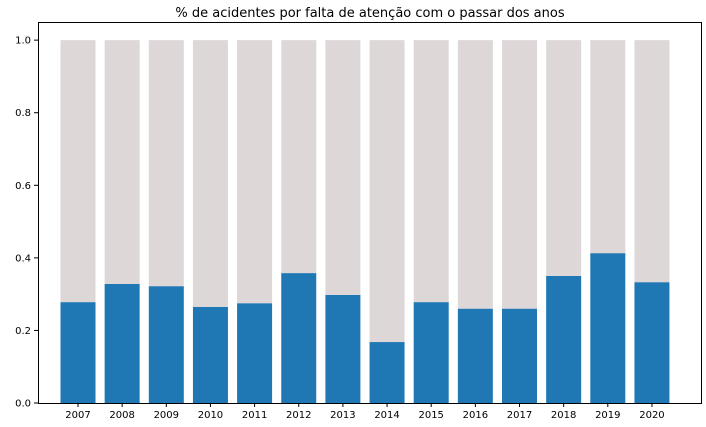  Describe the element at coordinates (475, 415) in the screenshot. I see `x-tick-label: 2016` at that location.